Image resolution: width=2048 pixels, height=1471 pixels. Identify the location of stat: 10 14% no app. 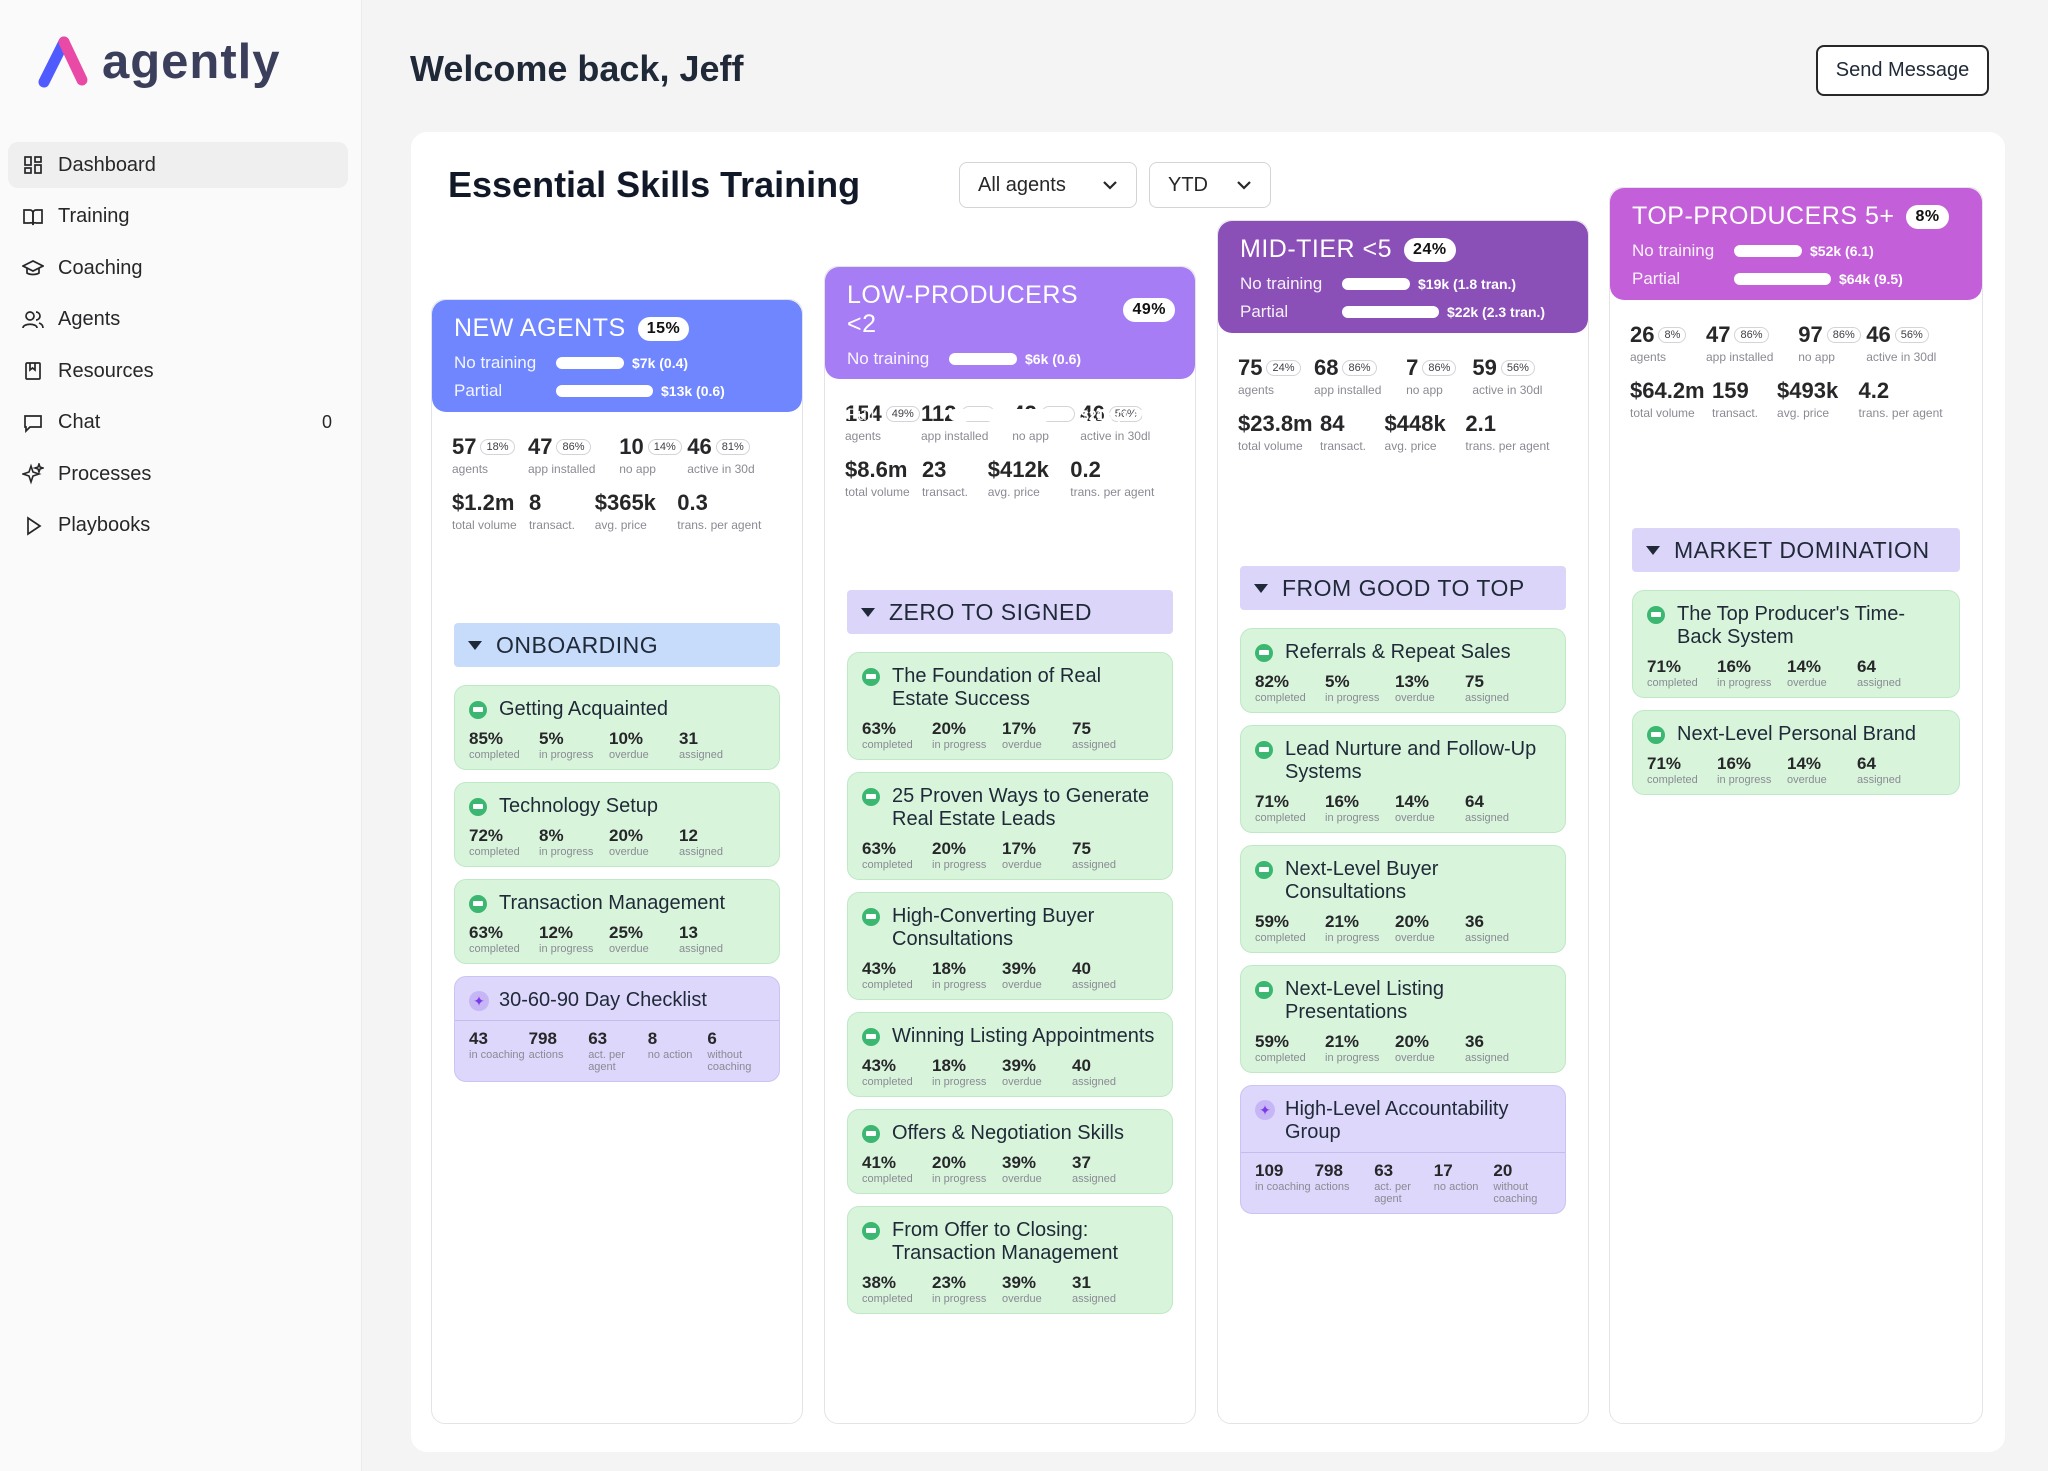
(650, 455).